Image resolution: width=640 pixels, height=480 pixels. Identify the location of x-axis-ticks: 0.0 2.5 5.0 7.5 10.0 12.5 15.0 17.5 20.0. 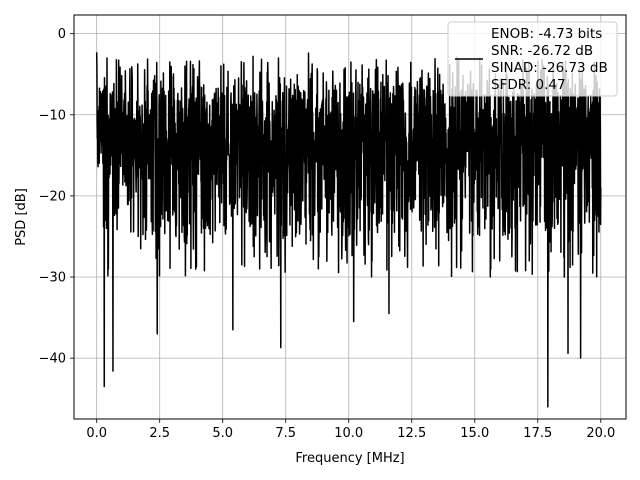
(350, 430).